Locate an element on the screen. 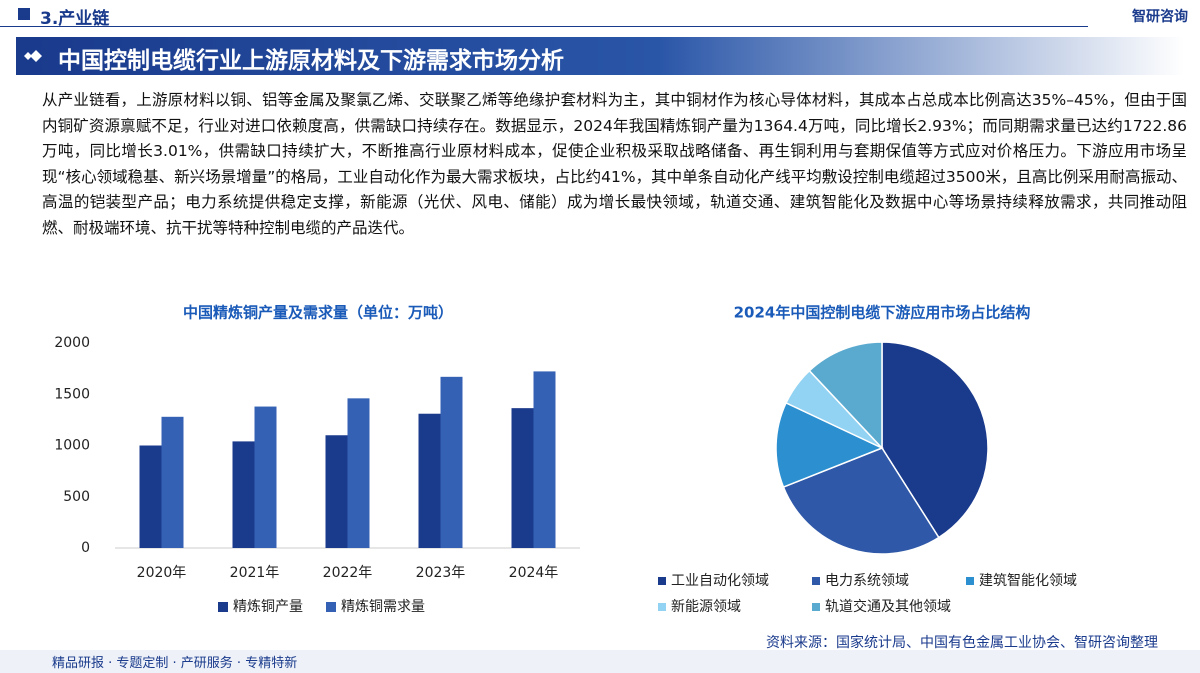  banner-icon is located at coordinates (33, 56).